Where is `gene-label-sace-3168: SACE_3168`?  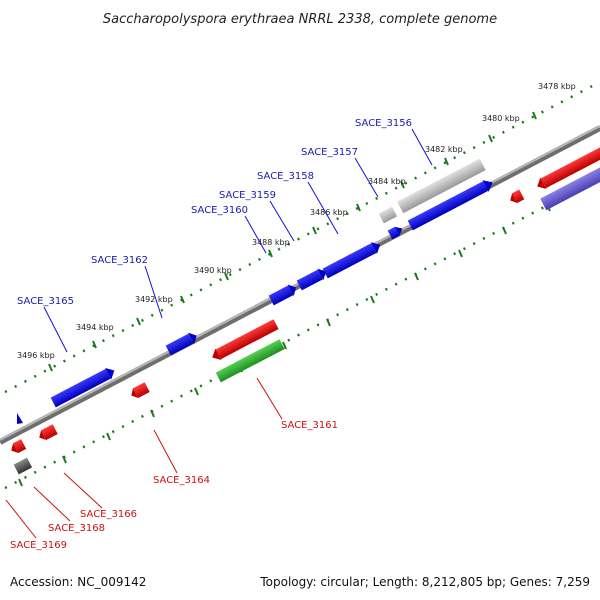
gene-label-sace-3168: SACE_3168 is located at coordinates (76, 528).